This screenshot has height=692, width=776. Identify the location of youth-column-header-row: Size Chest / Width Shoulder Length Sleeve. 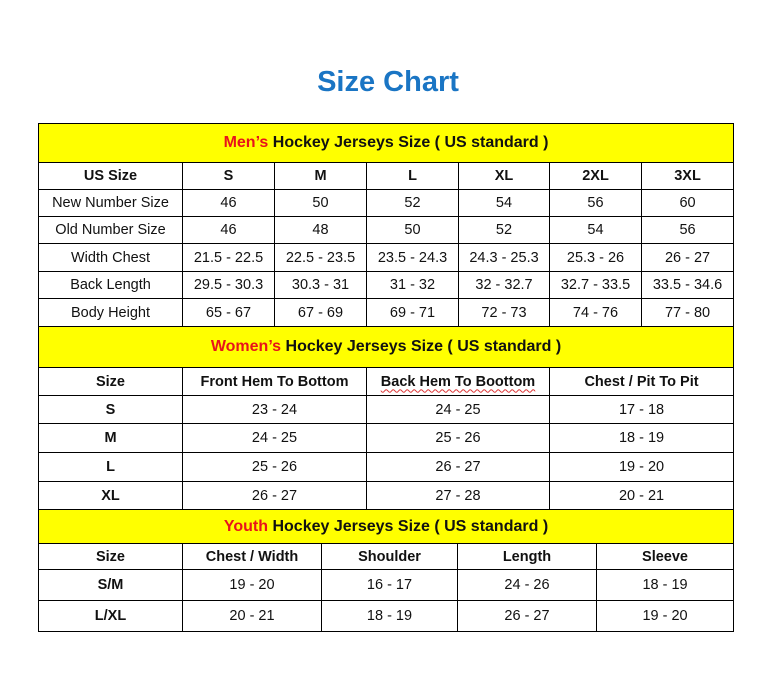
(386, 556).